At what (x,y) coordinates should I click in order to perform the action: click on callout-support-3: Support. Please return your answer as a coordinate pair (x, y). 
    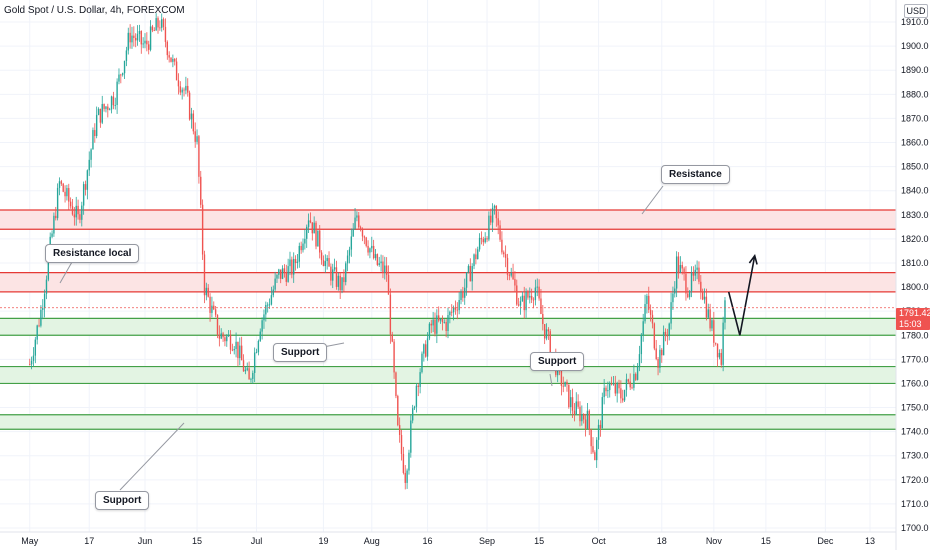
    Looking at the image, I should click on (122, 500).